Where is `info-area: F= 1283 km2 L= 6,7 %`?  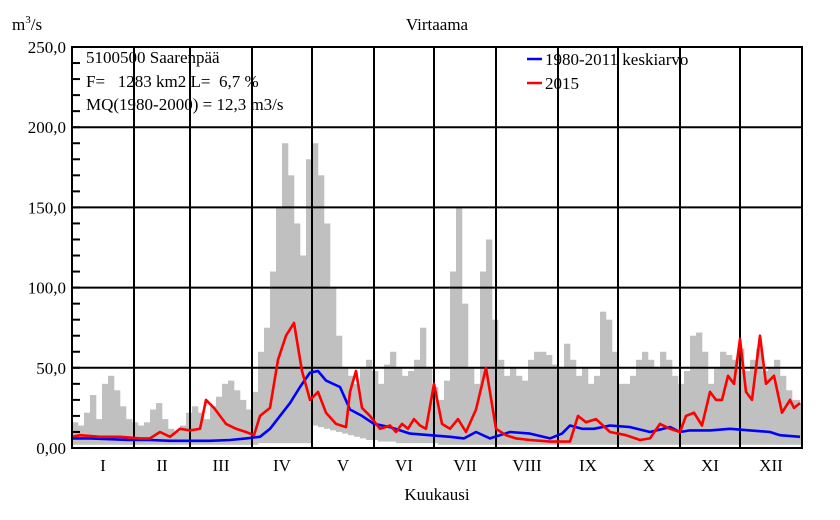
info-area: F= 1283 km2 L= 6,7 % is located at coordinates (172, 81).